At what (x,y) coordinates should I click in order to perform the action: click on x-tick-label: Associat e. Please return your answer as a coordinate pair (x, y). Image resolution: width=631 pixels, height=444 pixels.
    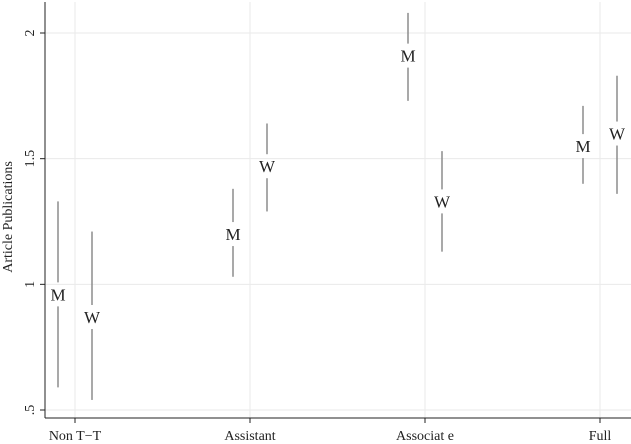
    Looking at the image, I should click on (425, 436).